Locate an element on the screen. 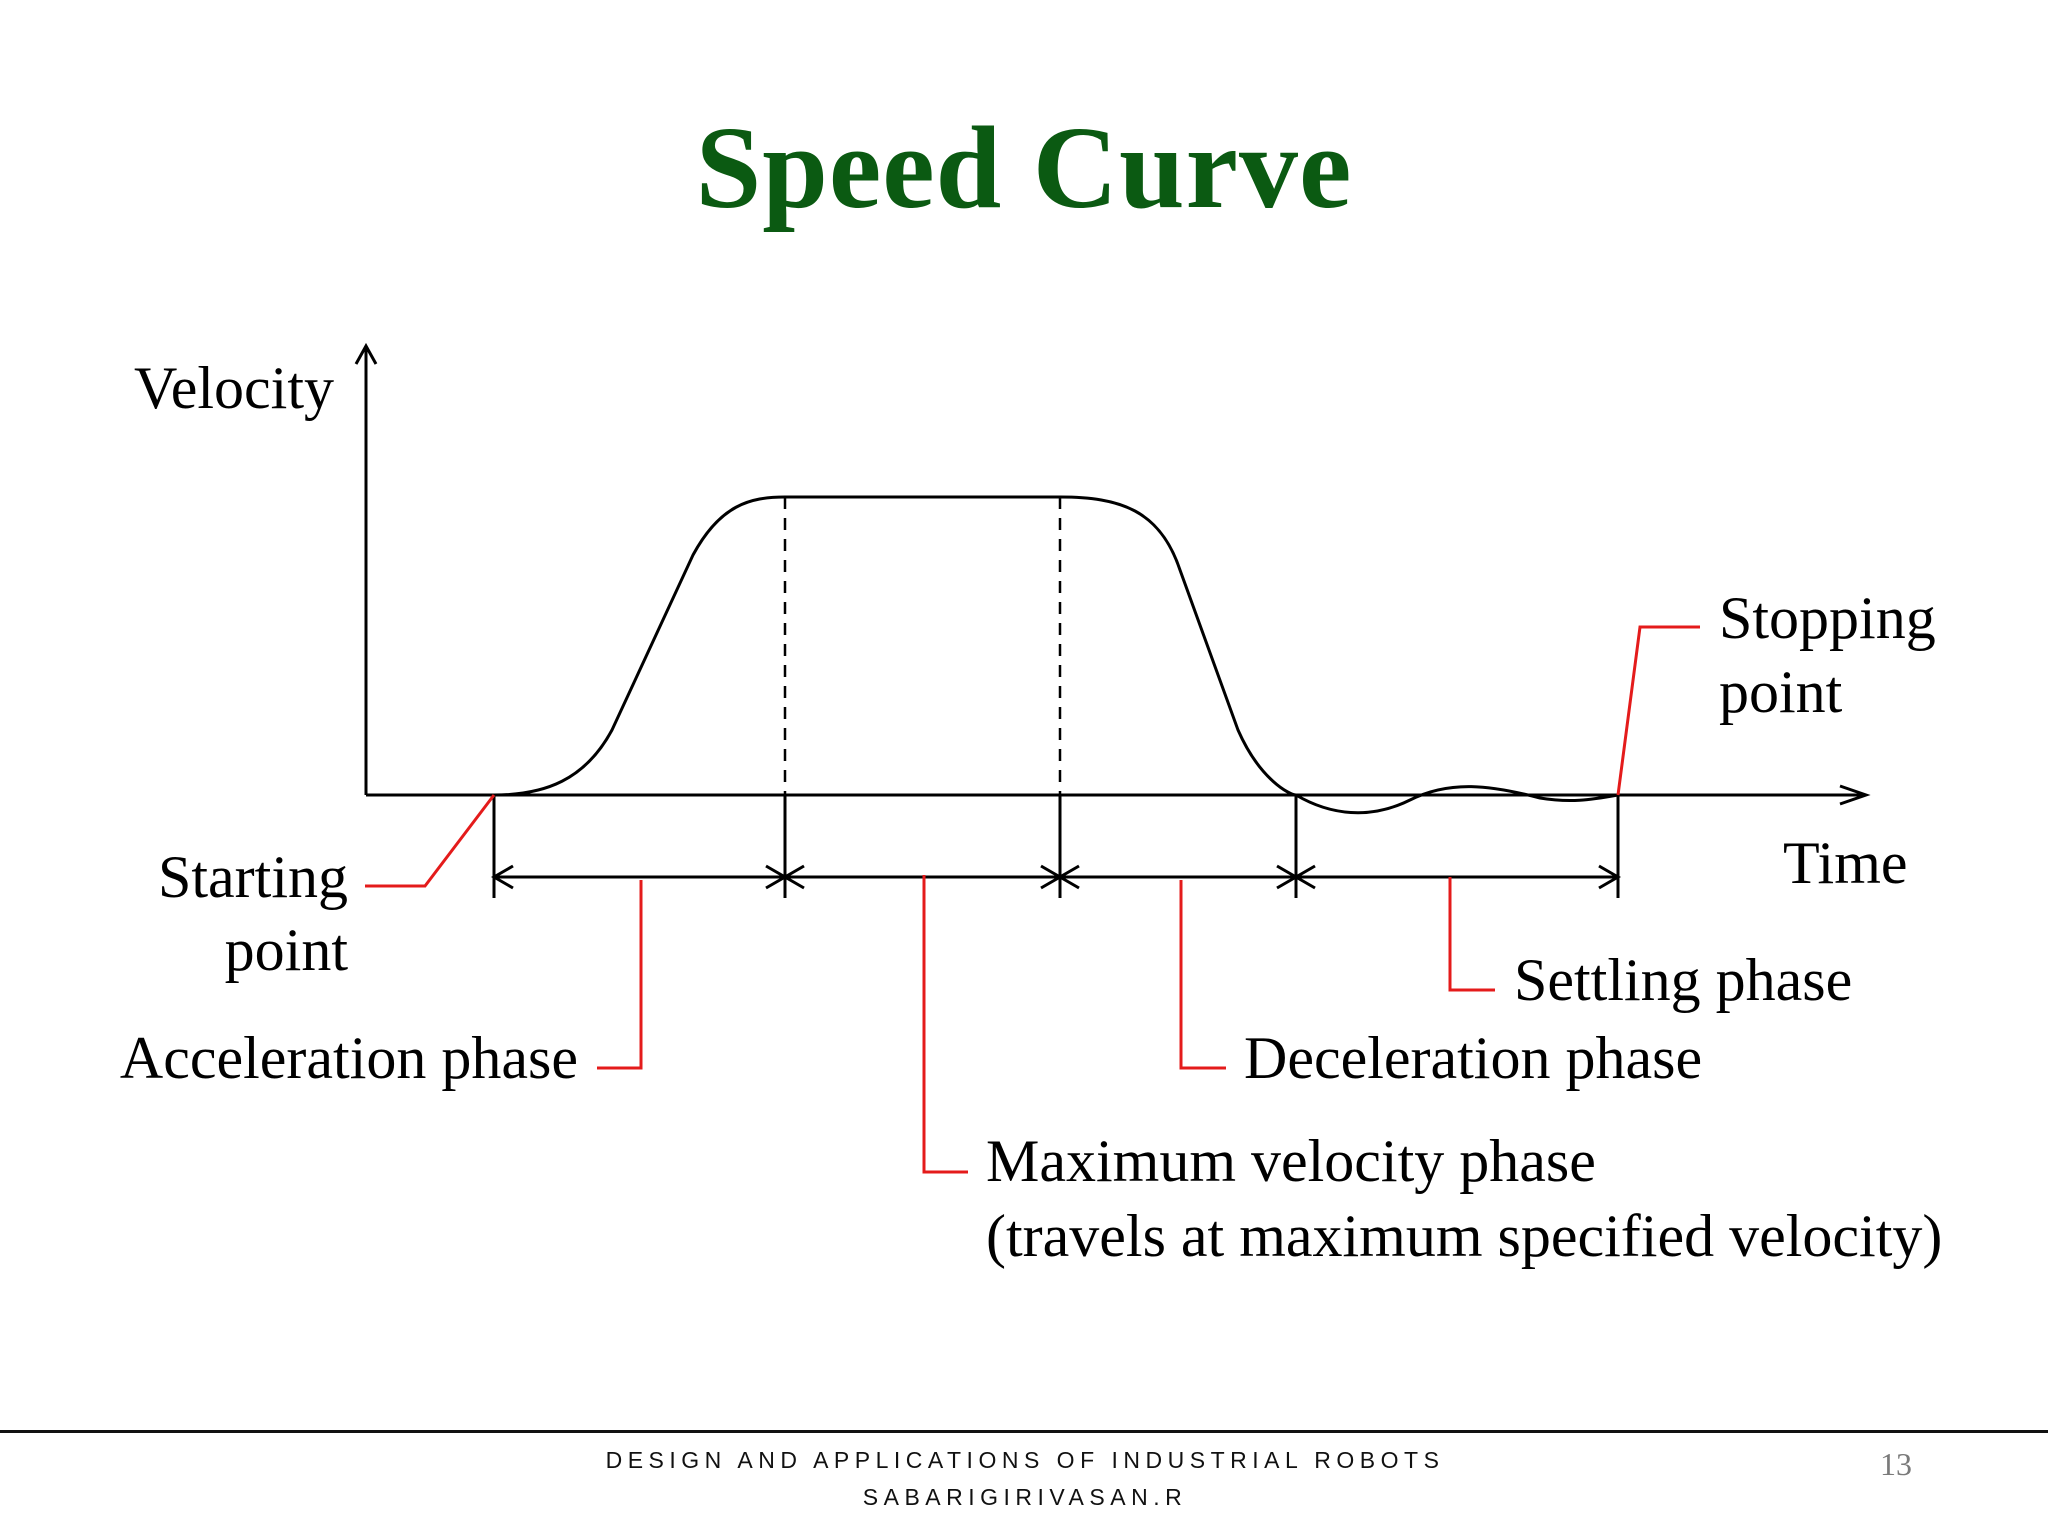 Image resolution: width=2048 pixels, height=1536 pixels. settling-phase-label: Settling phase is located at coordinates (1683, 980).